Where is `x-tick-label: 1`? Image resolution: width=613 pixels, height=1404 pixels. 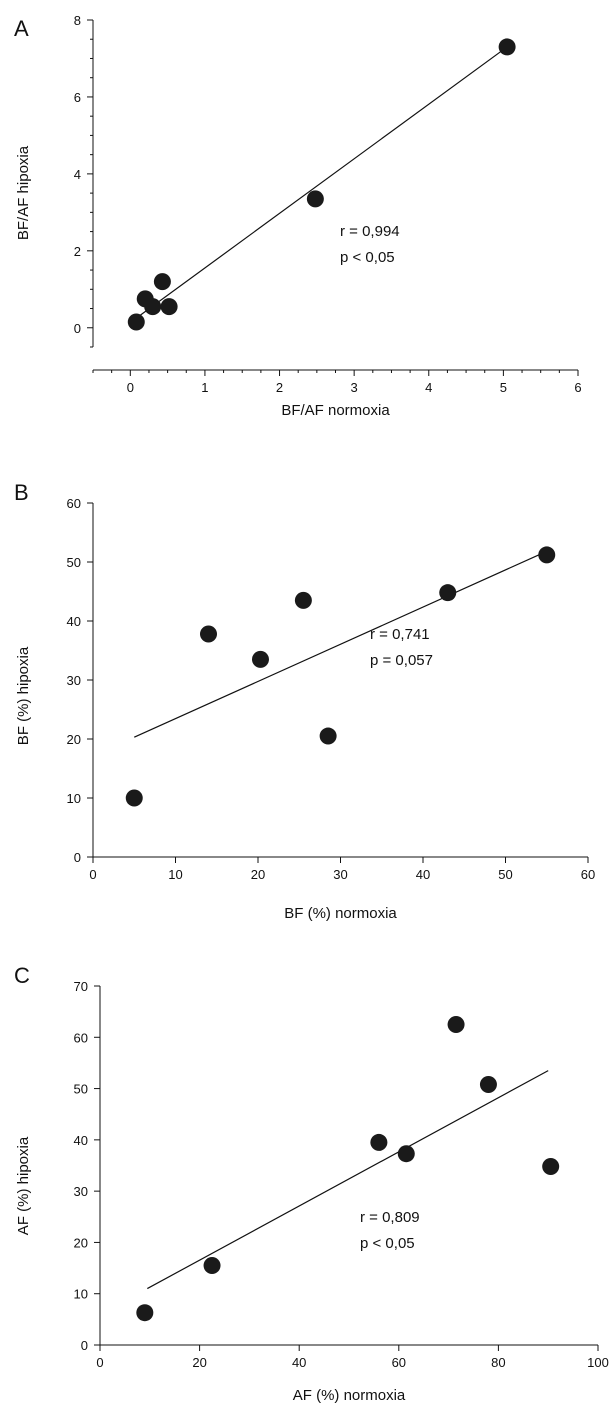
x-tick-label: 1 is located at coordinates (204, 387).